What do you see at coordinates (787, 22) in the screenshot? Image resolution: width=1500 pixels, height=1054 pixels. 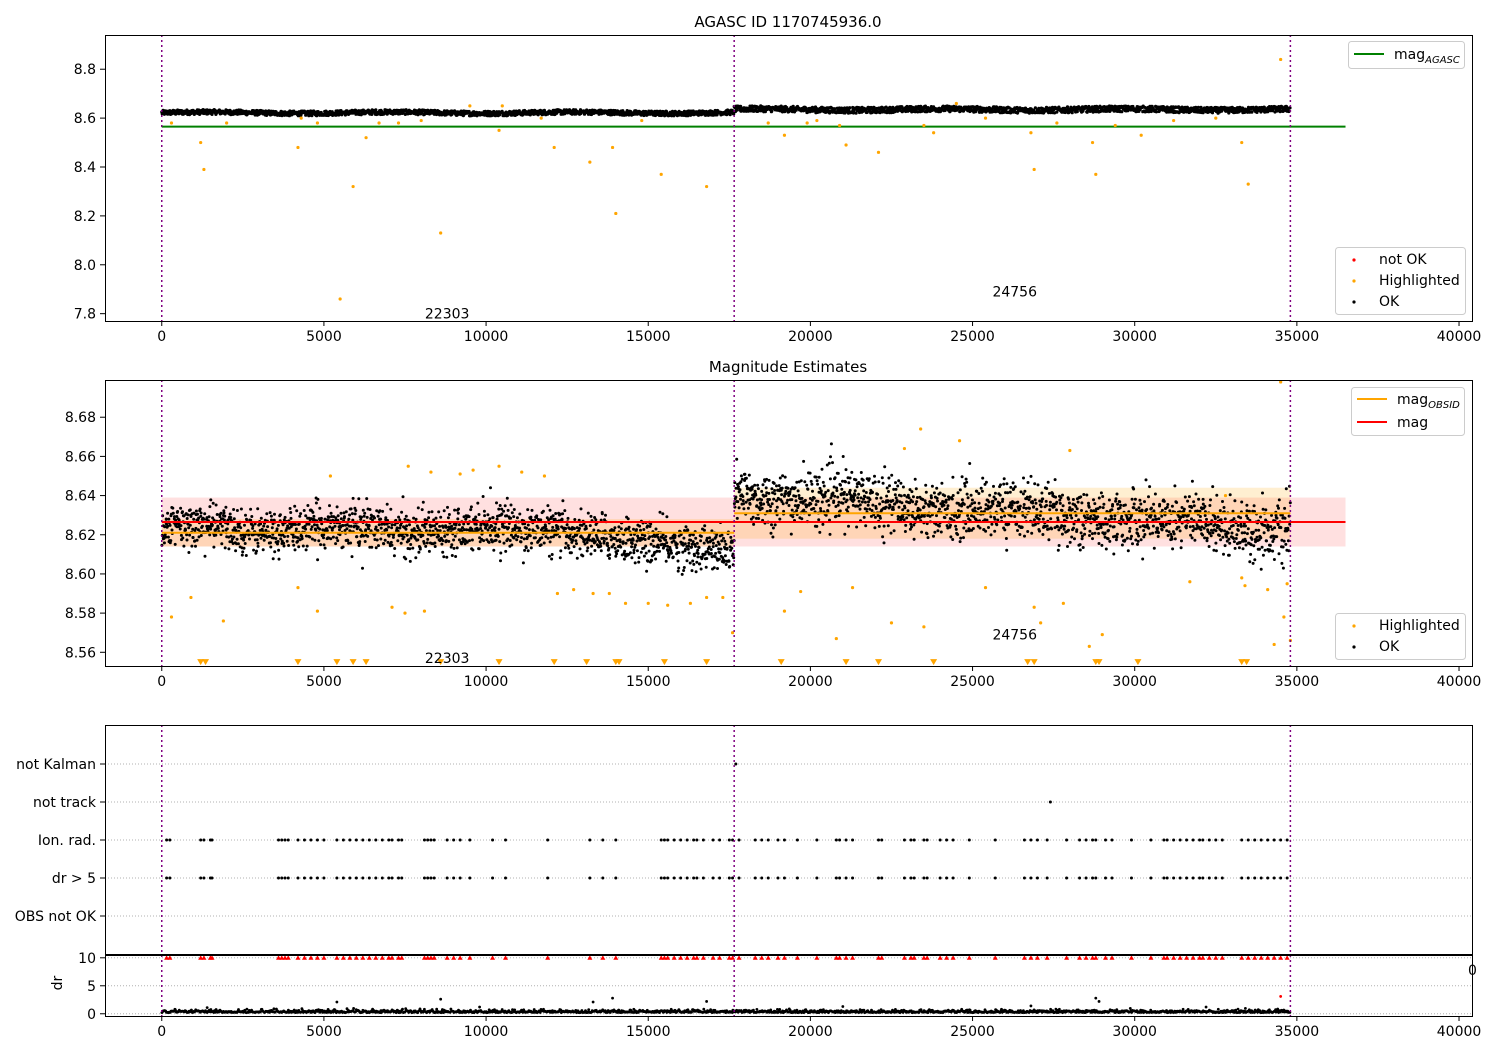 I see `panel1-title: AGASC ID 1170745936.0` at bounding box center [787, 22].